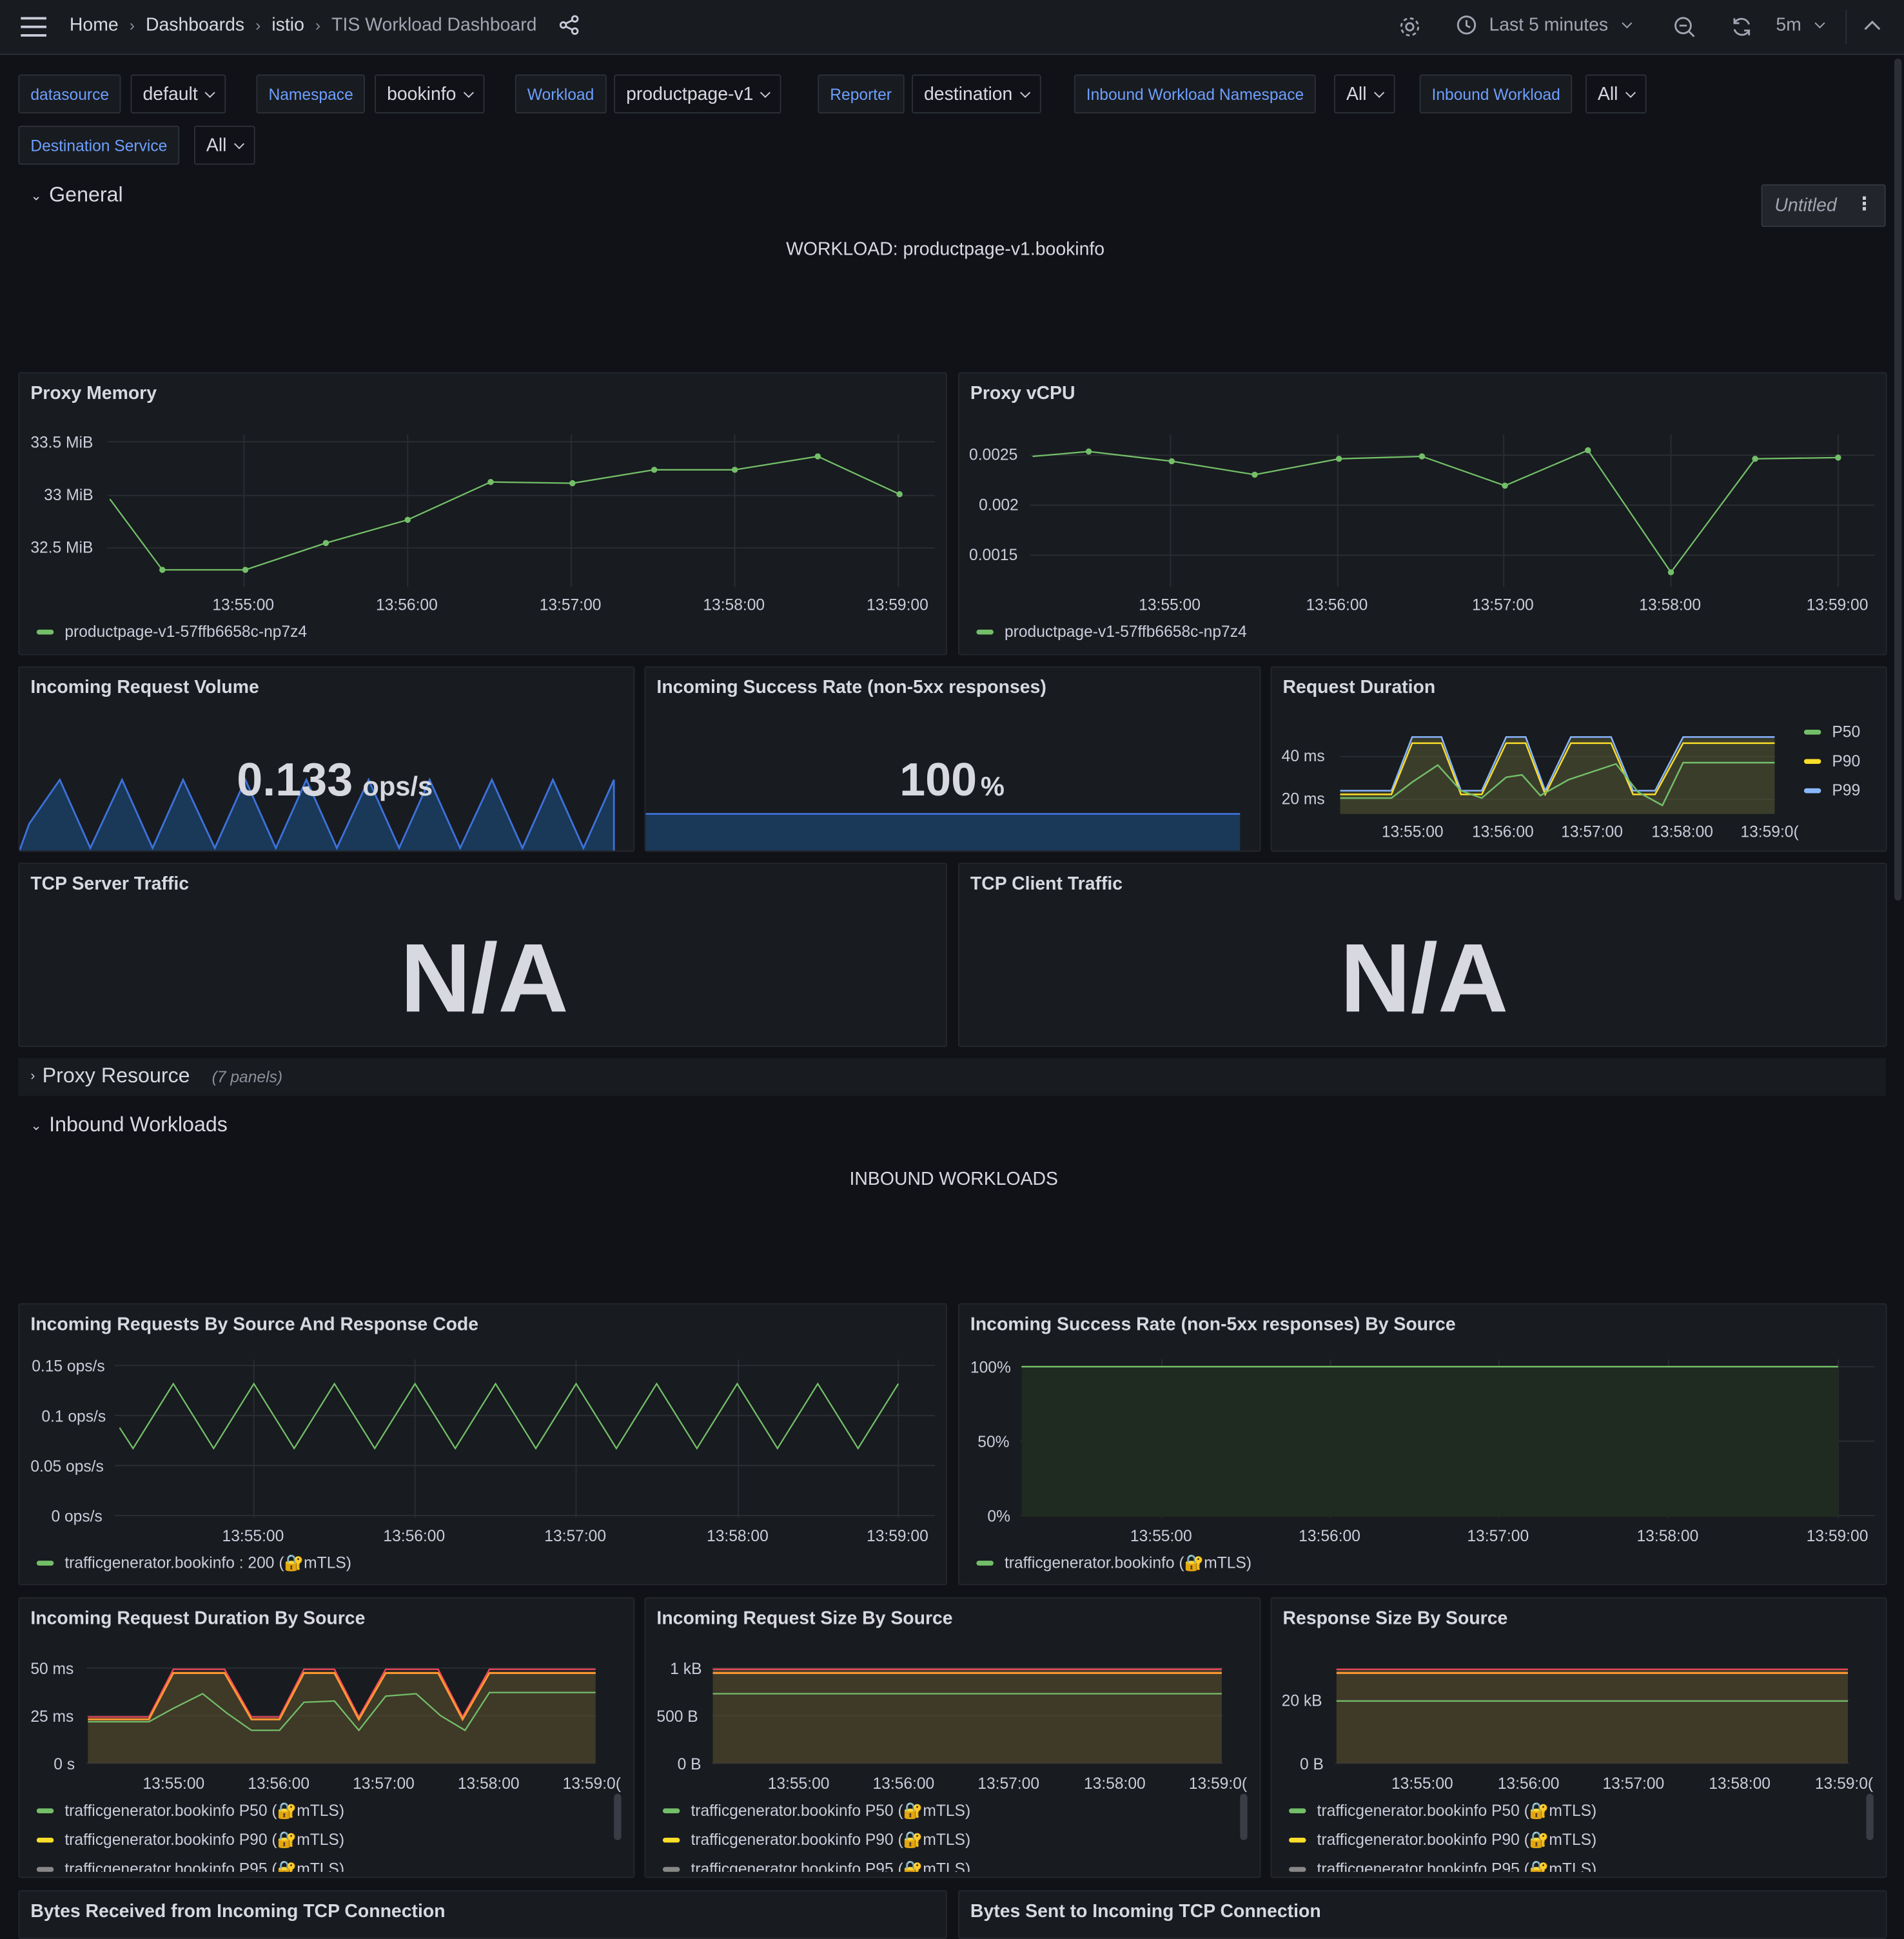 This screenshot has height=1939, width=1904. Describe the element at coordinates (93, 393) in the screenshot. I see `panel-title: Proxy Memory` at that location.